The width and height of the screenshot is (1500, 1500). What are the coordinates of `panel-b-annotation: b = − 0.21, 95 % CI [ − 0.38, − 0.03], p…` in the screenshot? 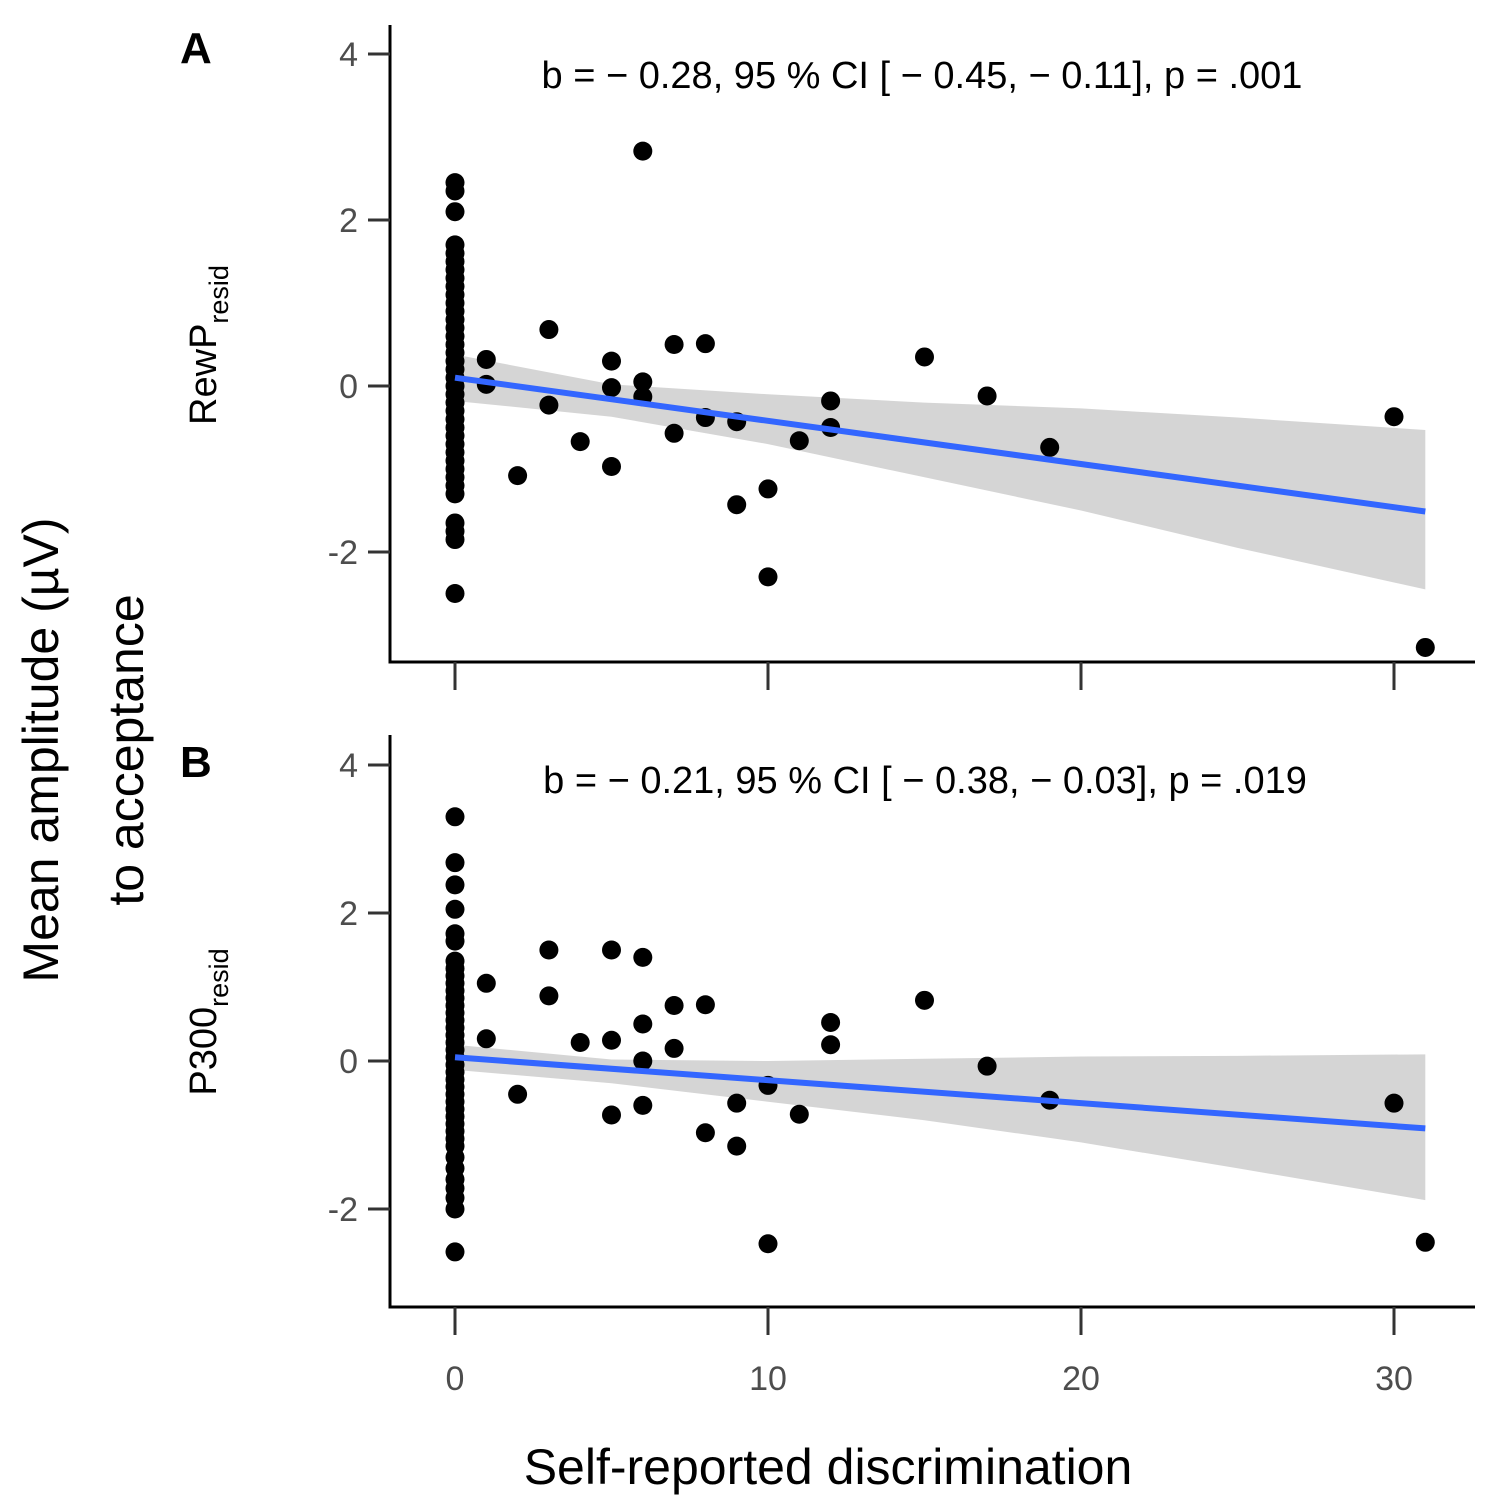 It's located at (925, 781).